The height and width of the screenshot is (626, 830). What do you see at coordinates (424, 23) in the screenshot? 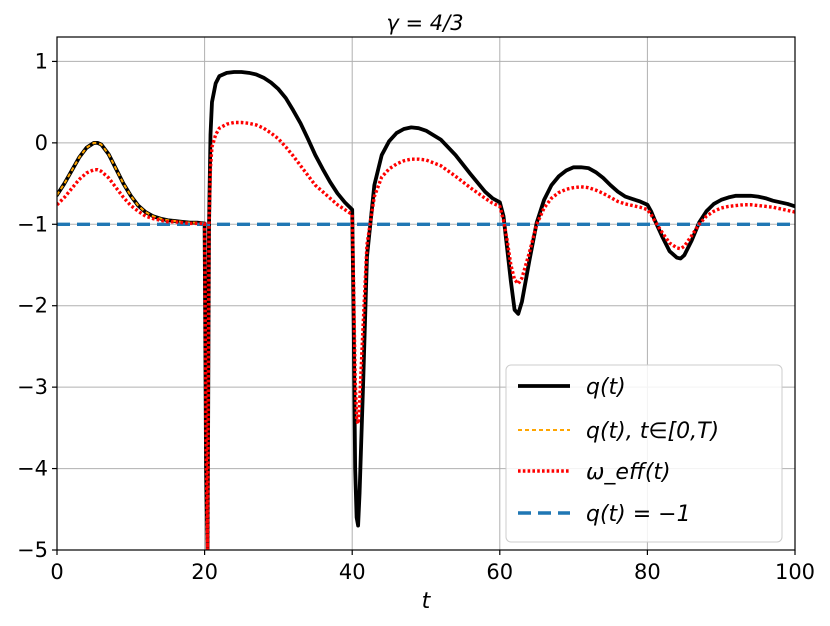
I see `chart-title: γ = 4/3` at bounding box center [424, 23].